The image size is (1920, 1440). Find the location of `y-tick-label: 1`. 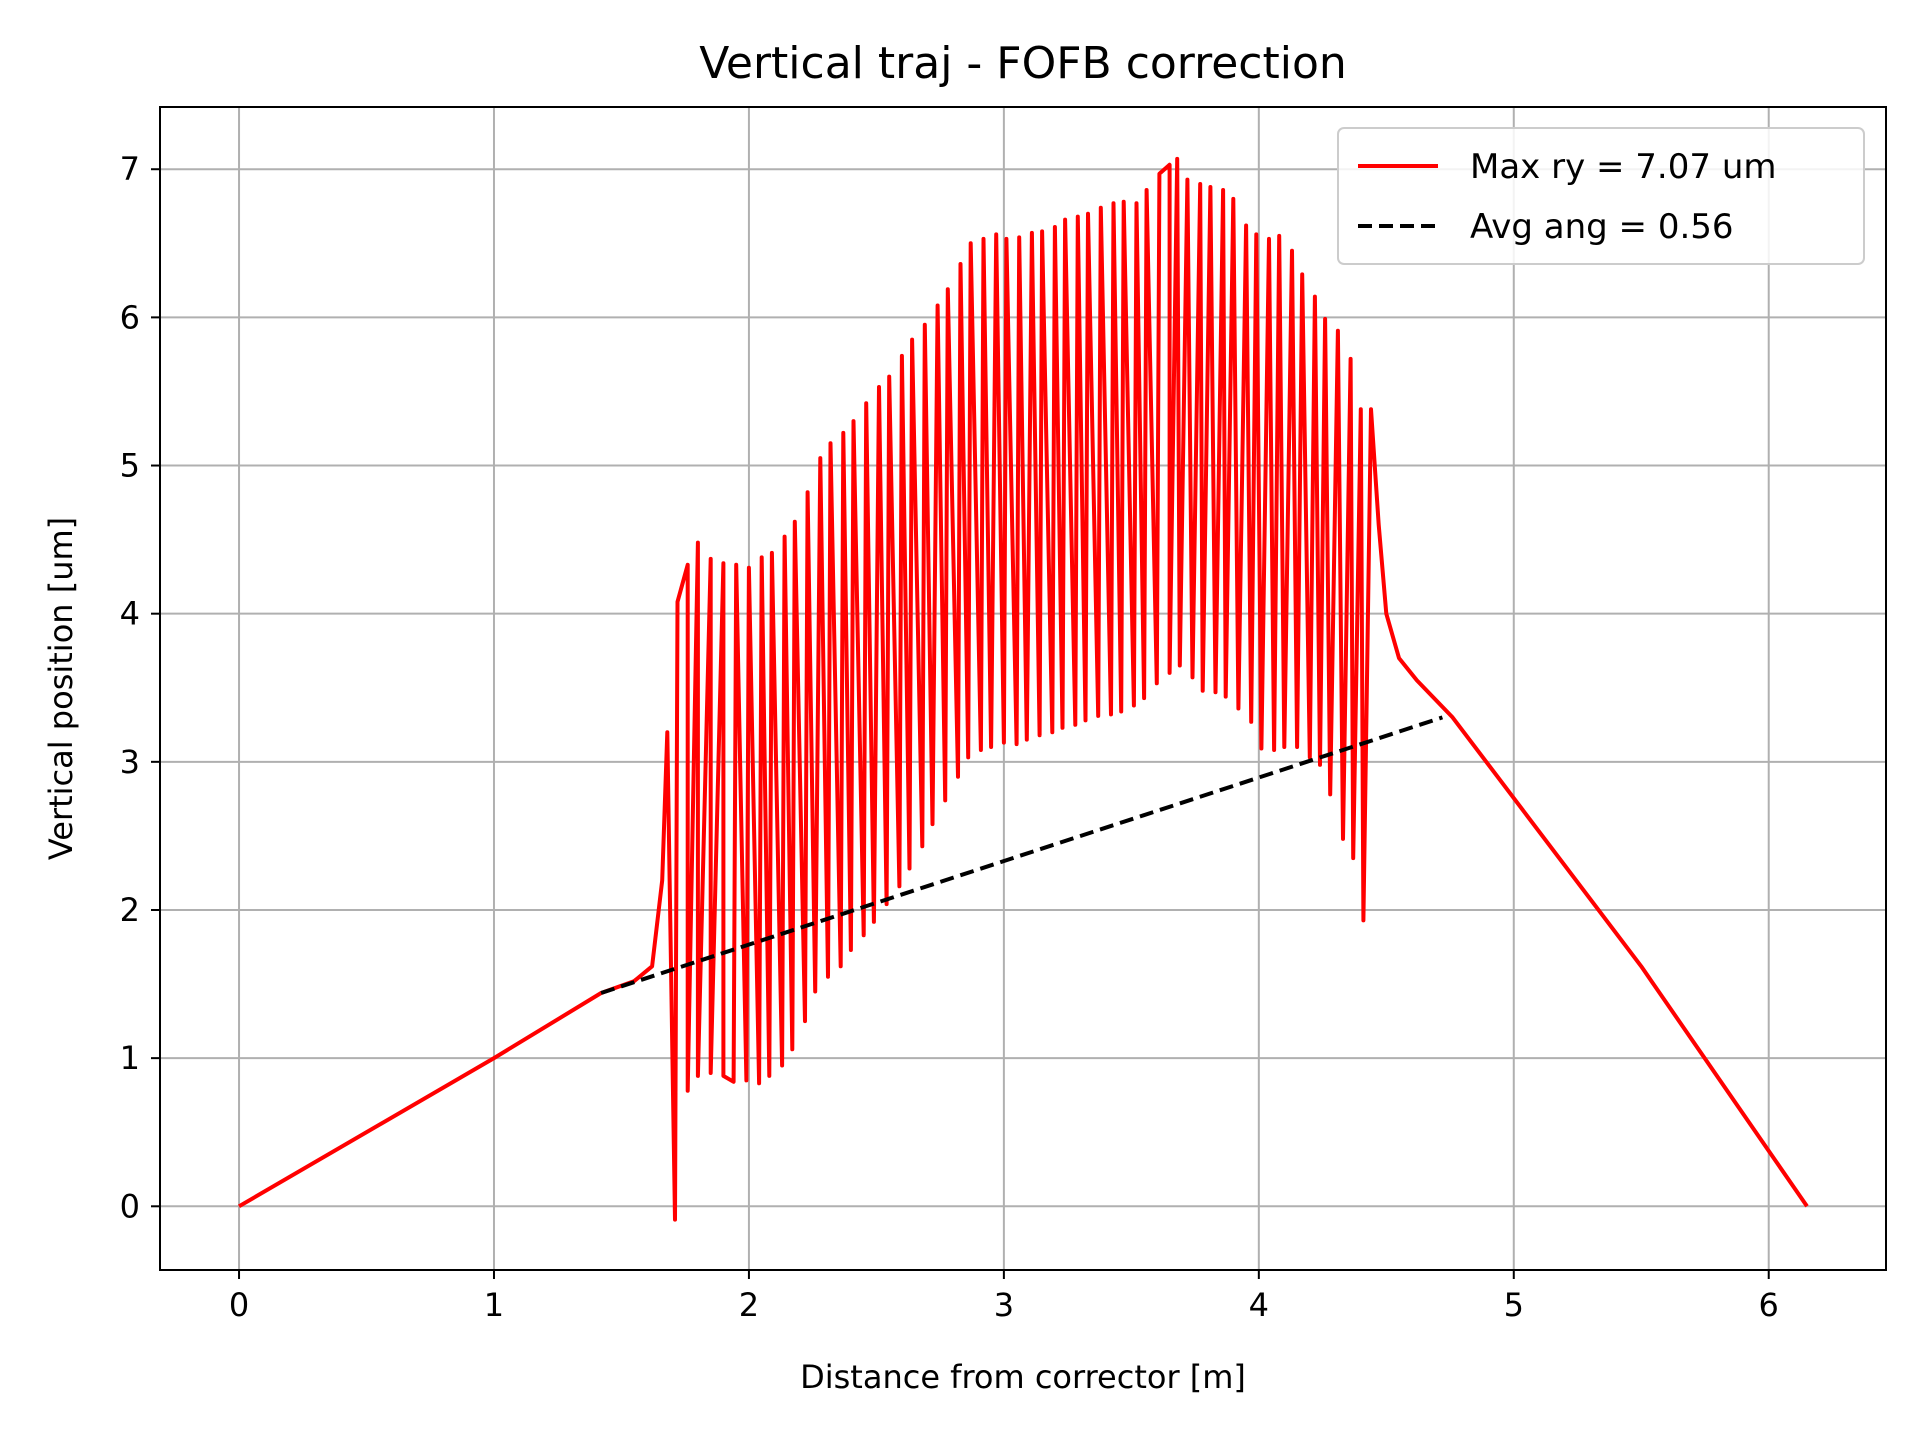

y-tick-label: 1 is located at coordinates (130, 1058).